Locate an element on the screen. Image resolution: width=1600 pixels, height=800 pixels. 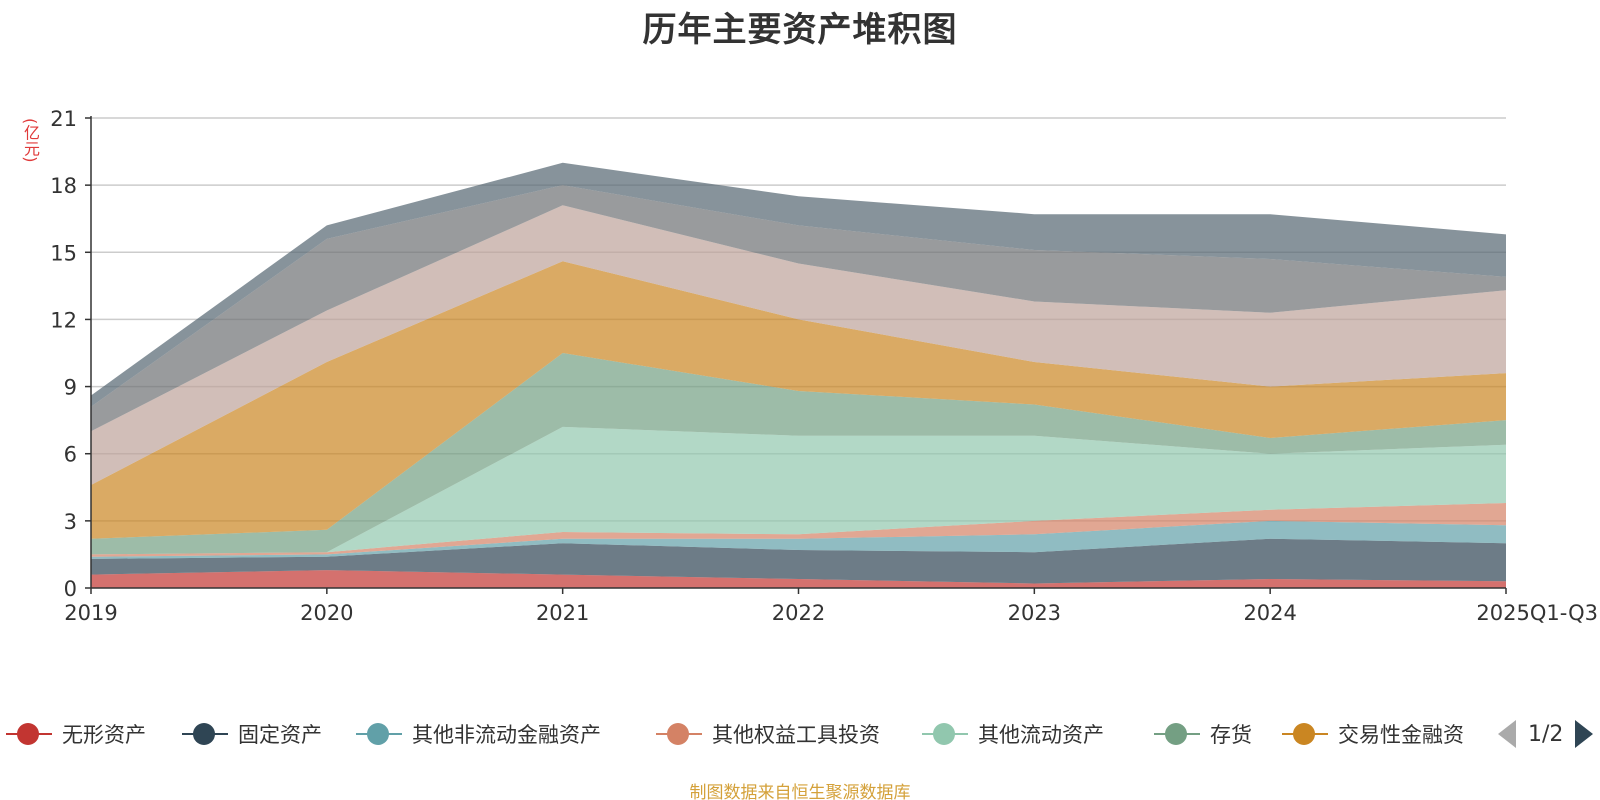
chart-title: 历年主要资产堆积图 is located at coordinates (800, 30).